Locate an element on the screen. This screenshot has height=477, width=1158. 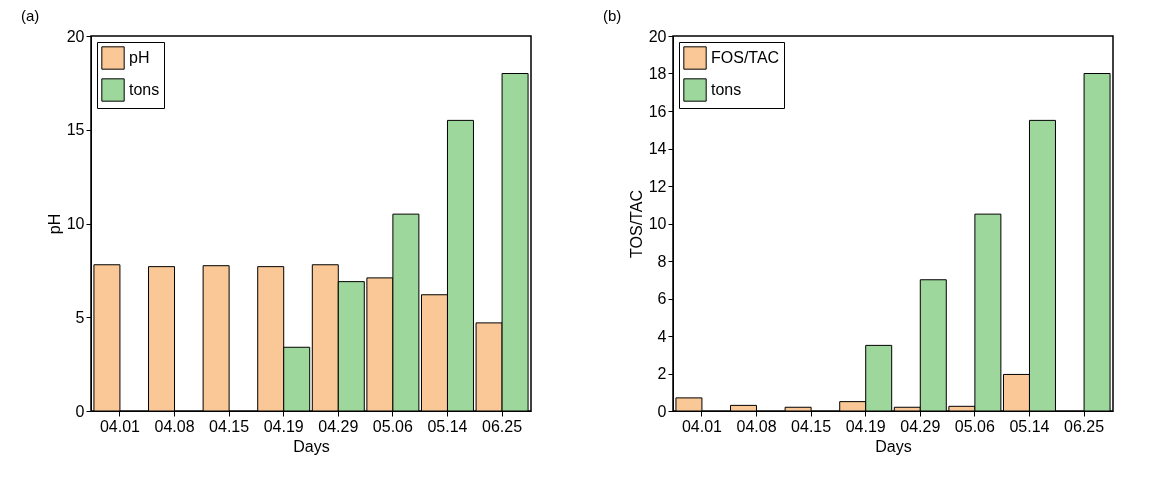
y-tick-label: 5 is located at coordinates (80, 317).